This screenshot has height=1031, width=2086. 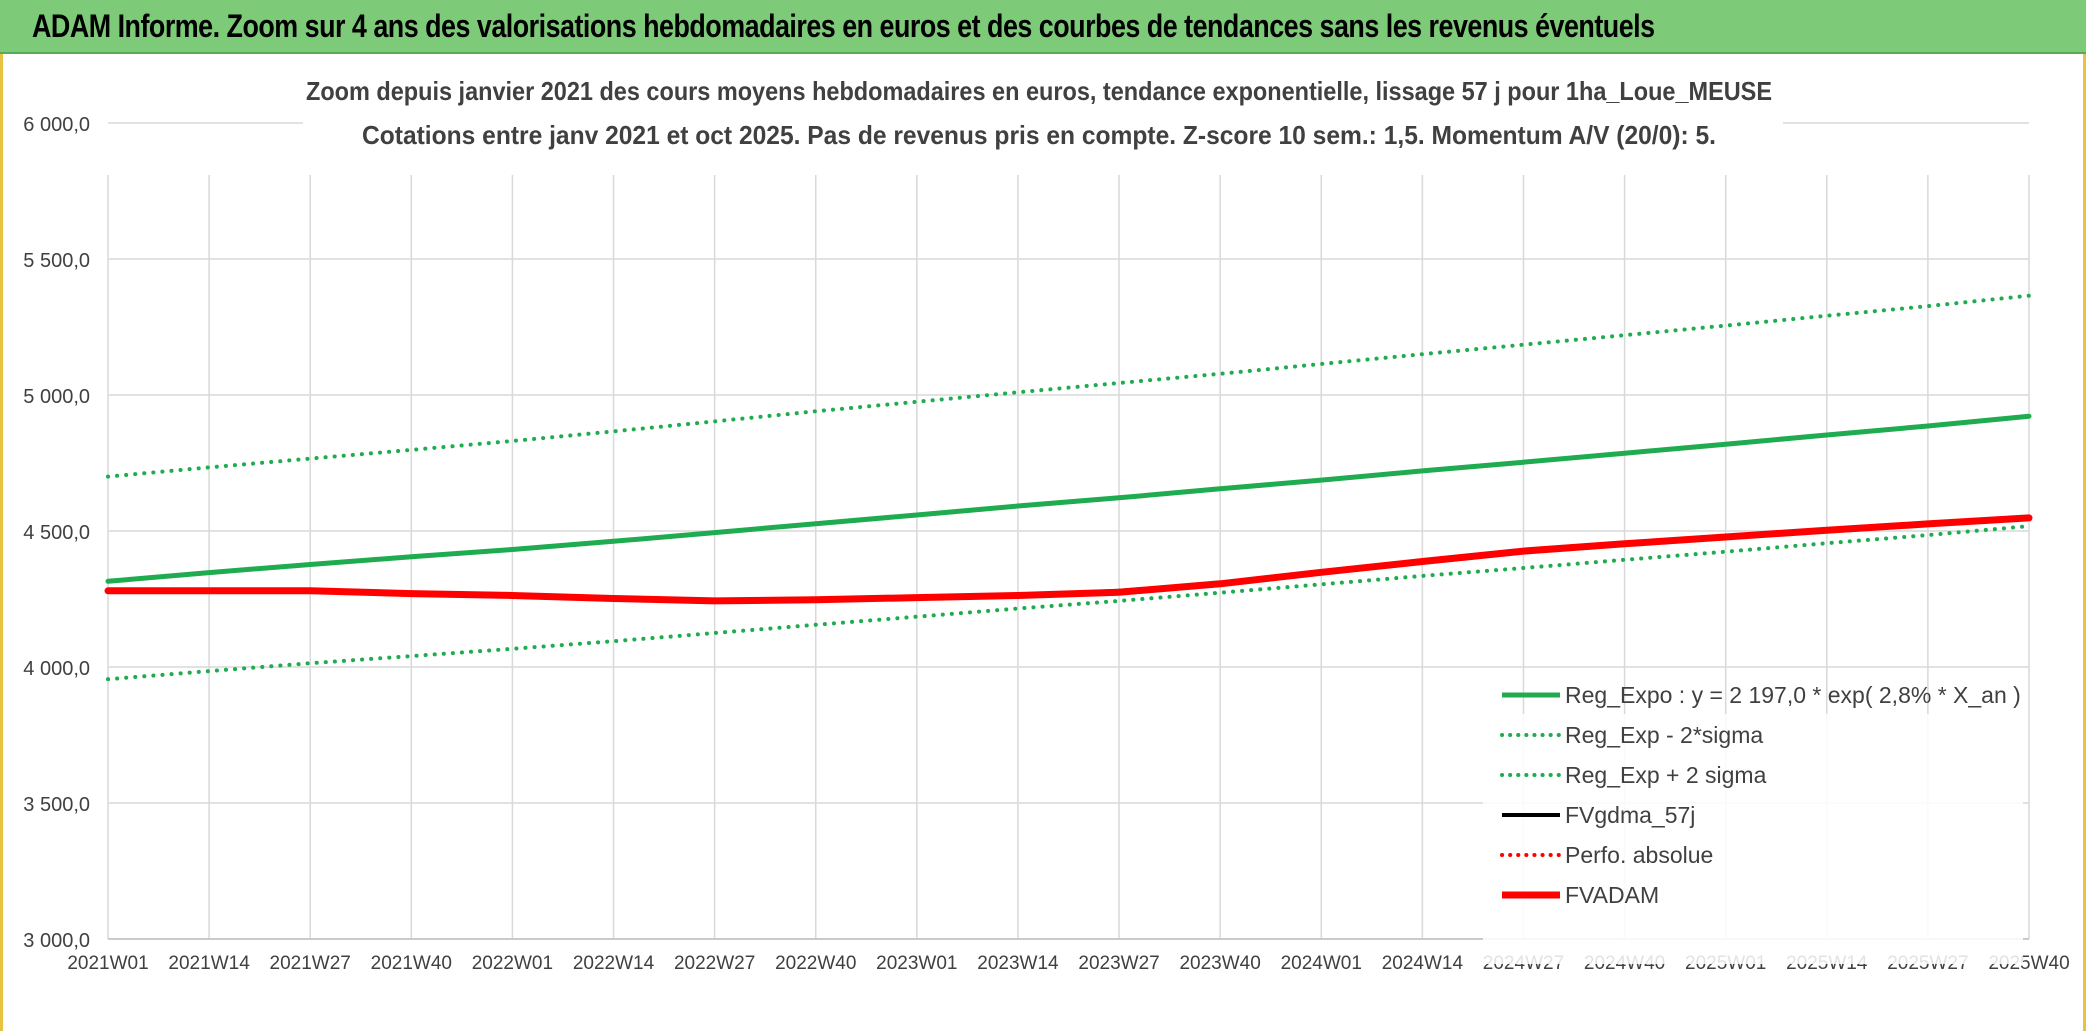 What do you see at coordinates (107, 963) in the screenshot?
I see `x-tick-label: 2021W01` at bounding box center [107, 963].